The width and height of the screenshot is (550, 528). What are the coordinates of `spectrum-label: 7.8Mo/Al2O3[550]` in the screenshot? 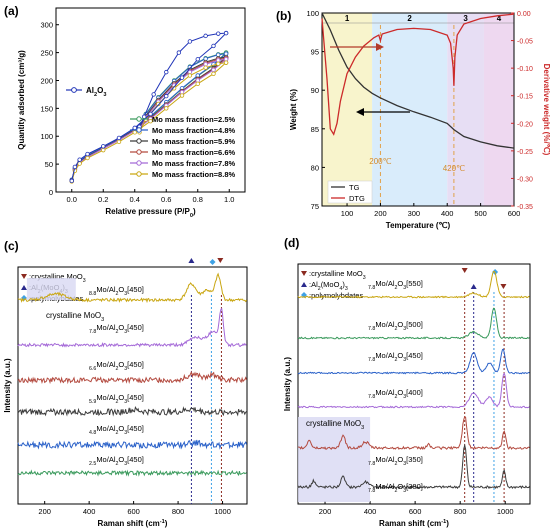 It's located at (395, 285).